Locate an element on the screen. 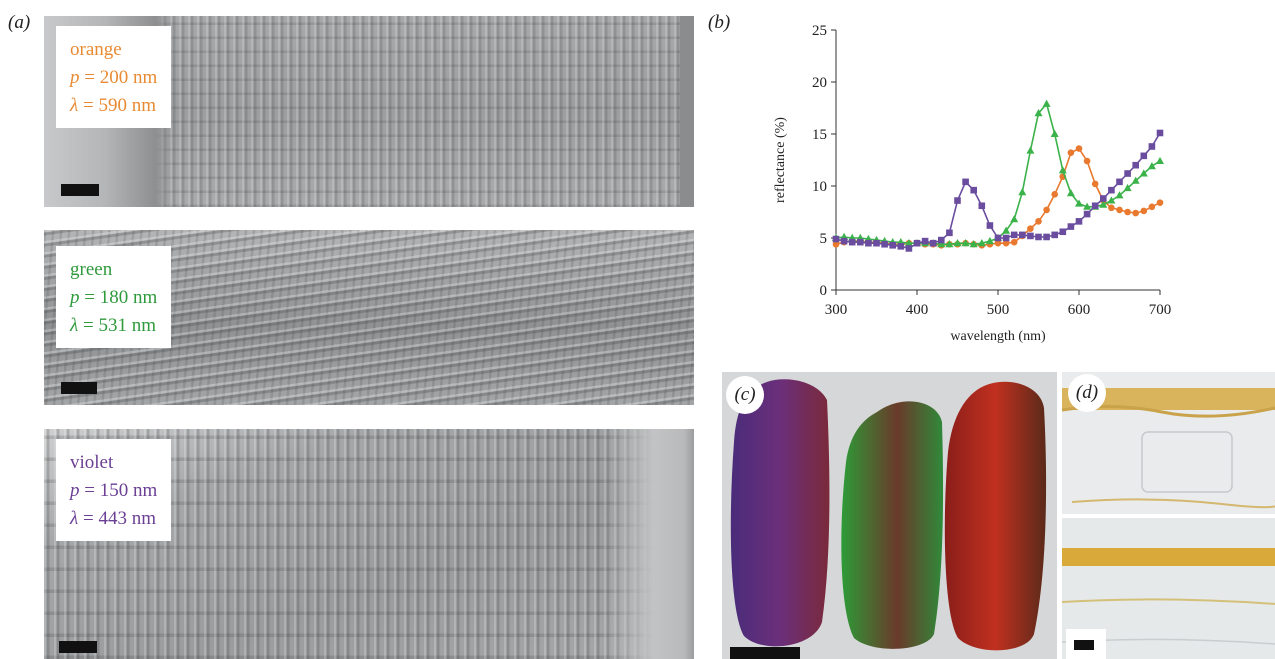  callout-violet: violet p = 150 nm λ = 443 nm is located at coordinates (114, 490).